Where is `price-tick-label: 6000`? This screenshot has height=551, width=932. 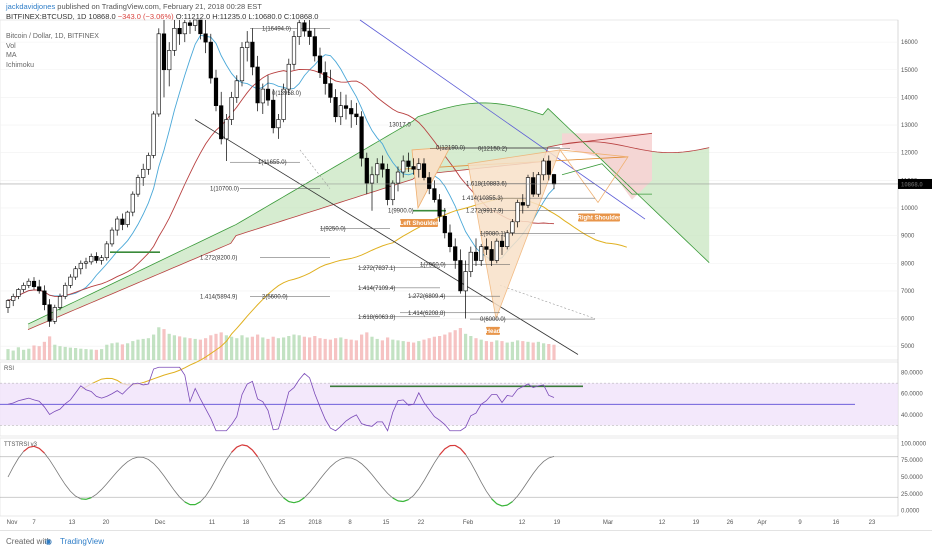
price-tick-label: 6000 is located at coordinates (908, 320).